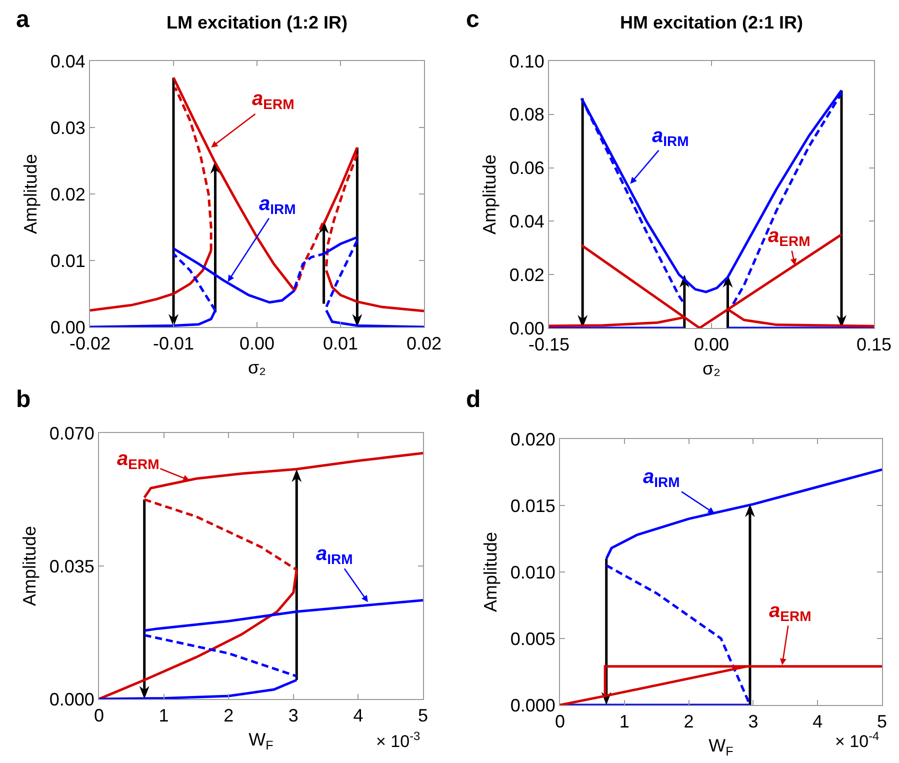  I want to click on text: × 10$^{-3}$, so click(398, 740).